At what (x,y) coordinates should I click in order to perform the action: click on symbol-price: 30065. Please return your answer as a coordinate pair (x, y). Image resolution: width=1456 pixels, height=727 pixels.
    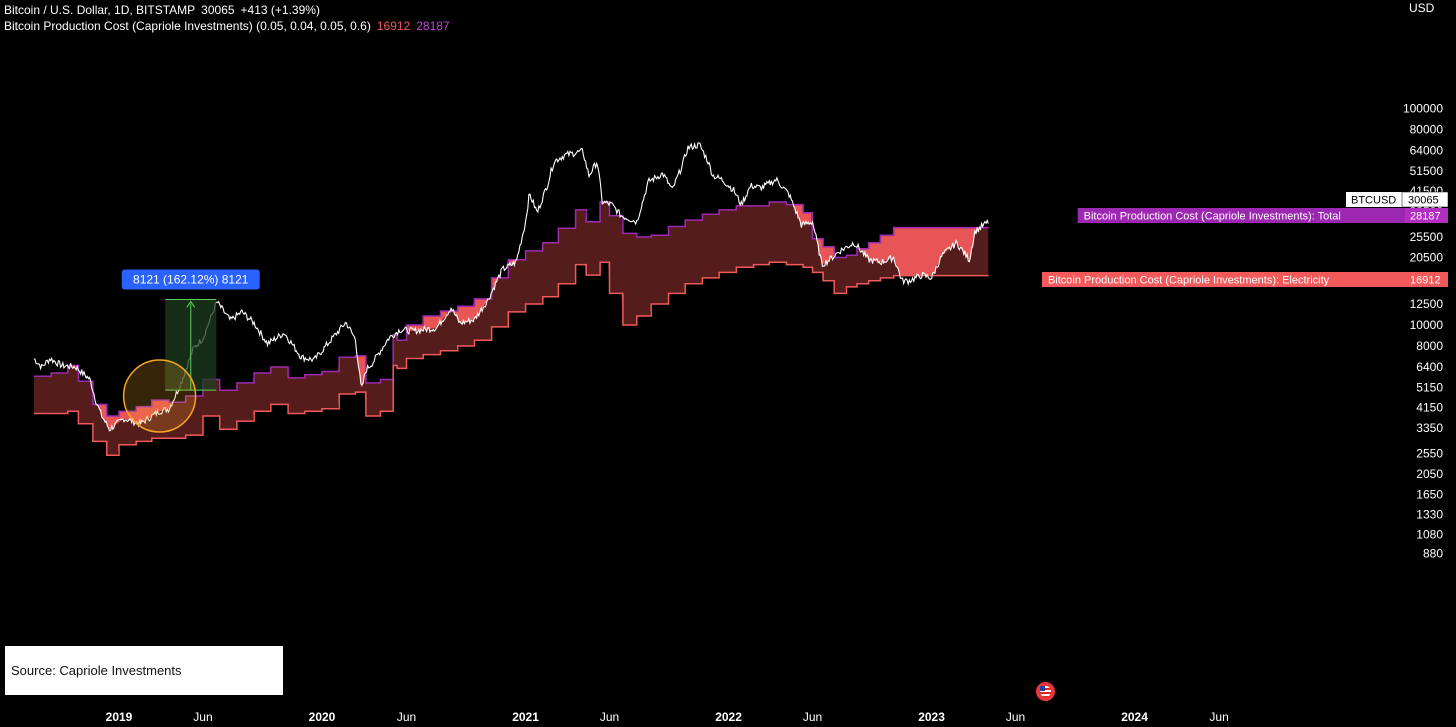
    Looking at the image, I should click on (218, 10).